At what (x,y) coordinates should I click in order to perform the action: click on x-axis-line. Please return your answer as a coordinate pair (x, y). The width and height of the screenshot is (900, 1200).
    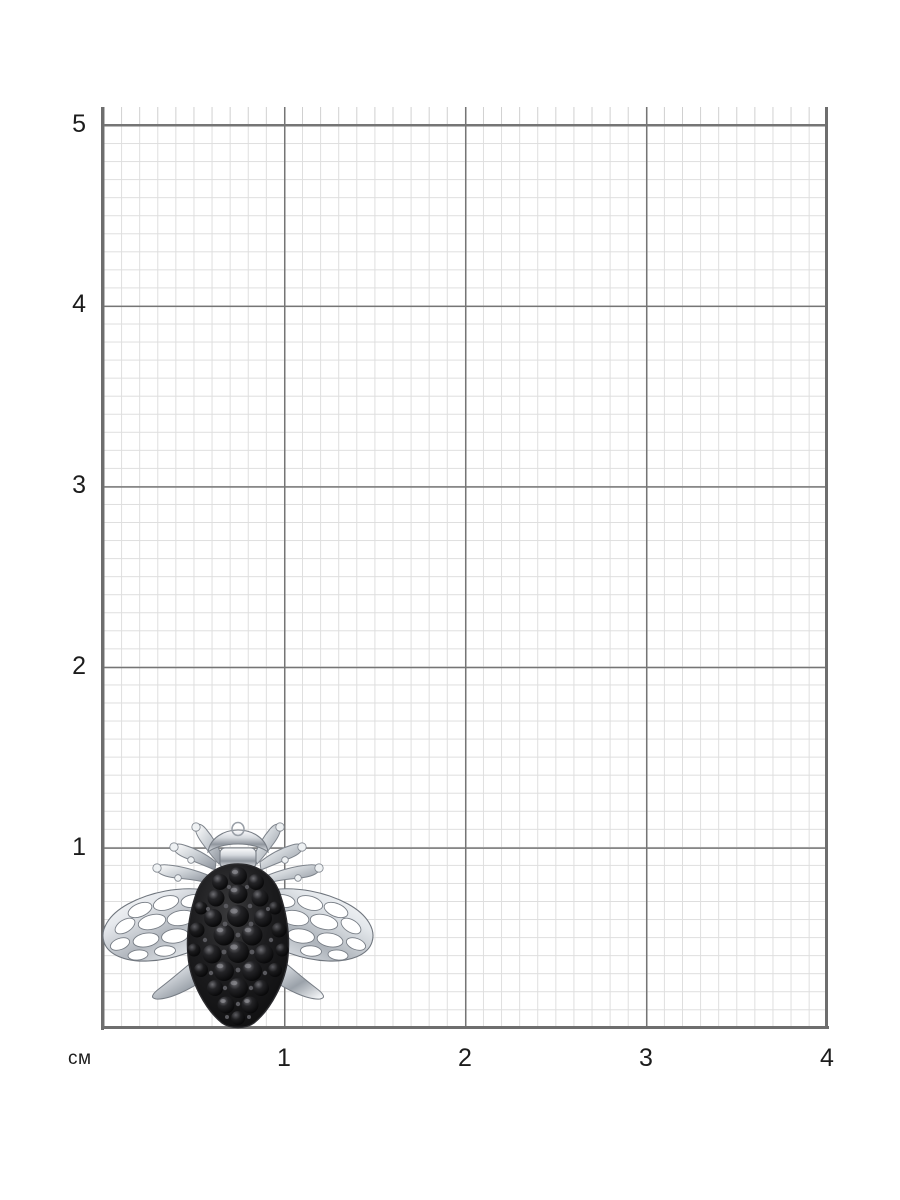
    Looking at the image, I should click on (465, 1027).